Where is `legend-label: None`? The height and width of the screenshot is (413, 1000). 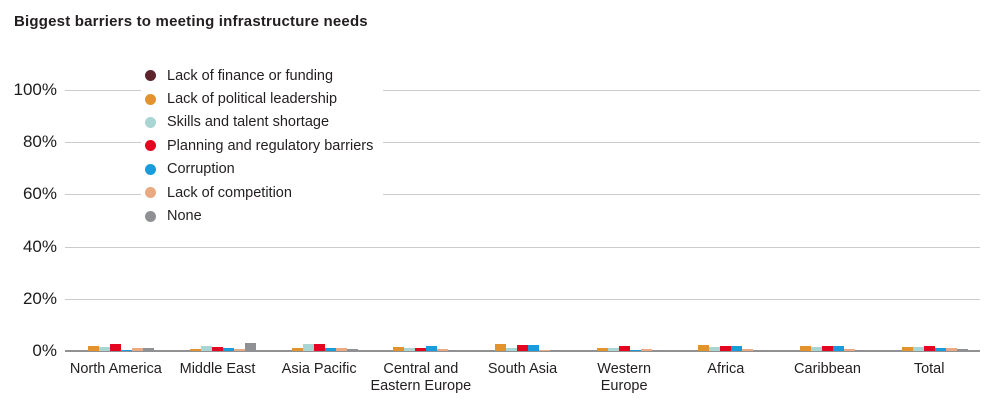
legend-label: None is located at coordinates (184, 216).